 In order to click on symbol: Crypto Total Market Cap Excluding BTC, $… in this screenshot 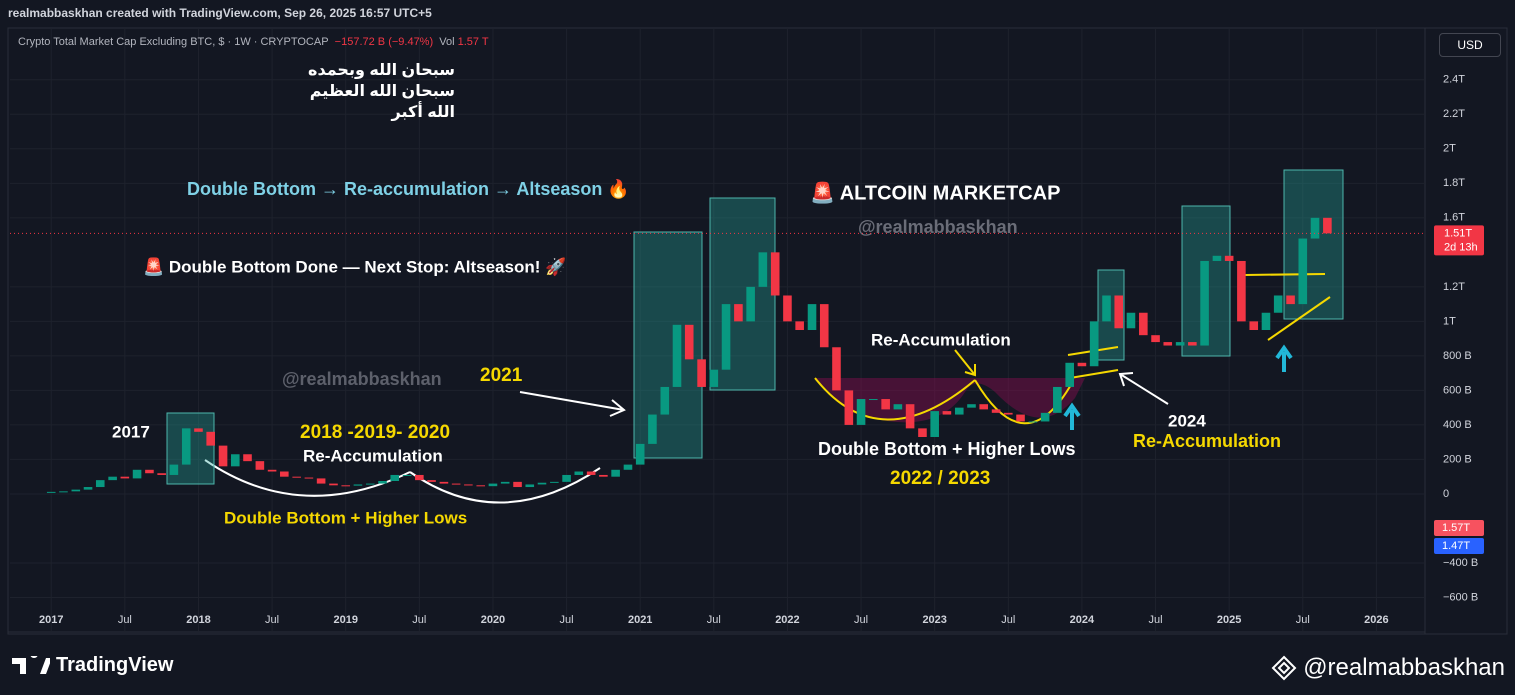, I will do `click(173, 42)`.